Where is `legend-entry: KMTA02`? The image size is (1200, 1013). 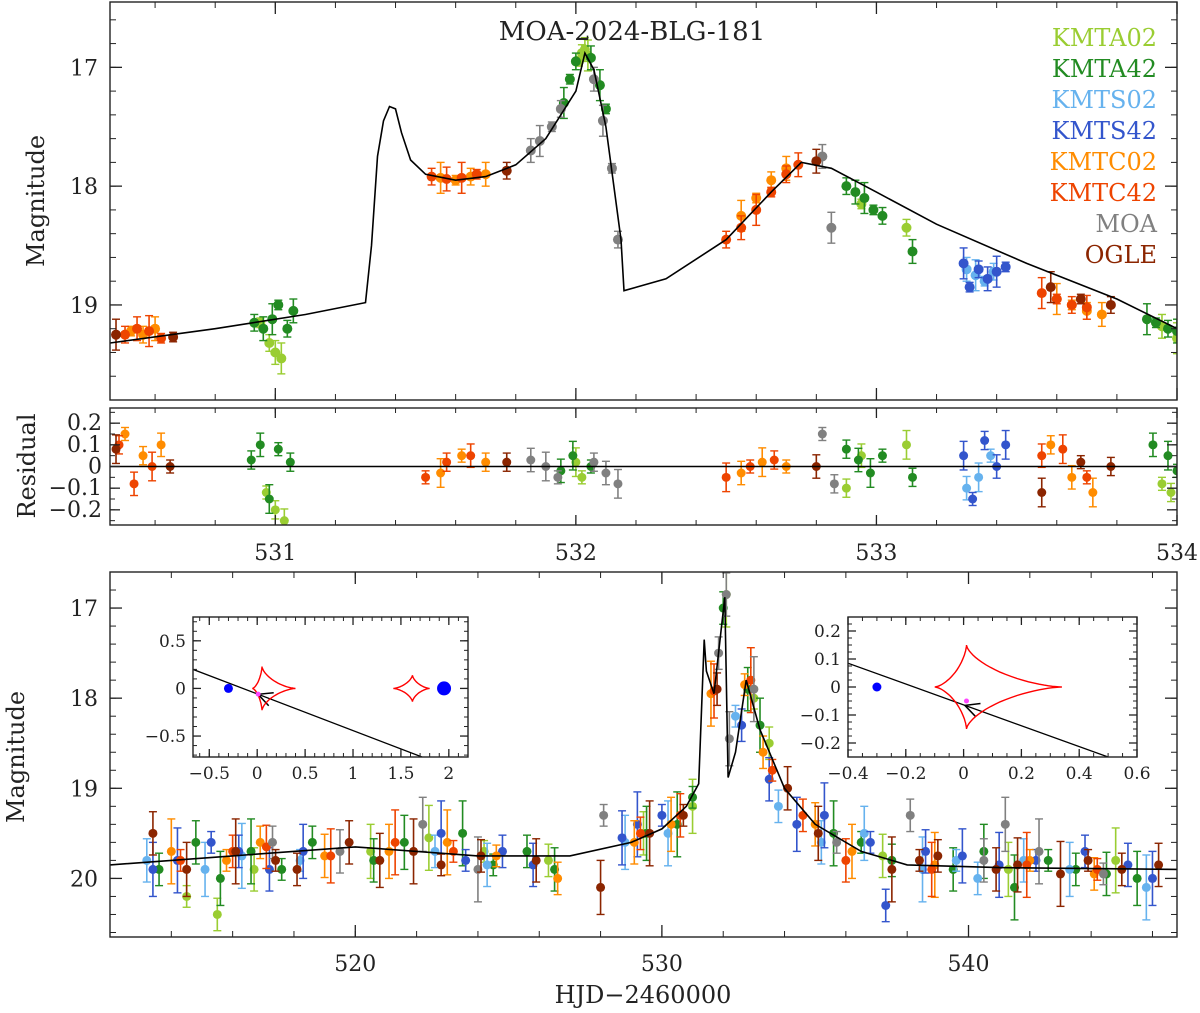
legend-entry: KMTA02 is located at coordinates (1104, 38).